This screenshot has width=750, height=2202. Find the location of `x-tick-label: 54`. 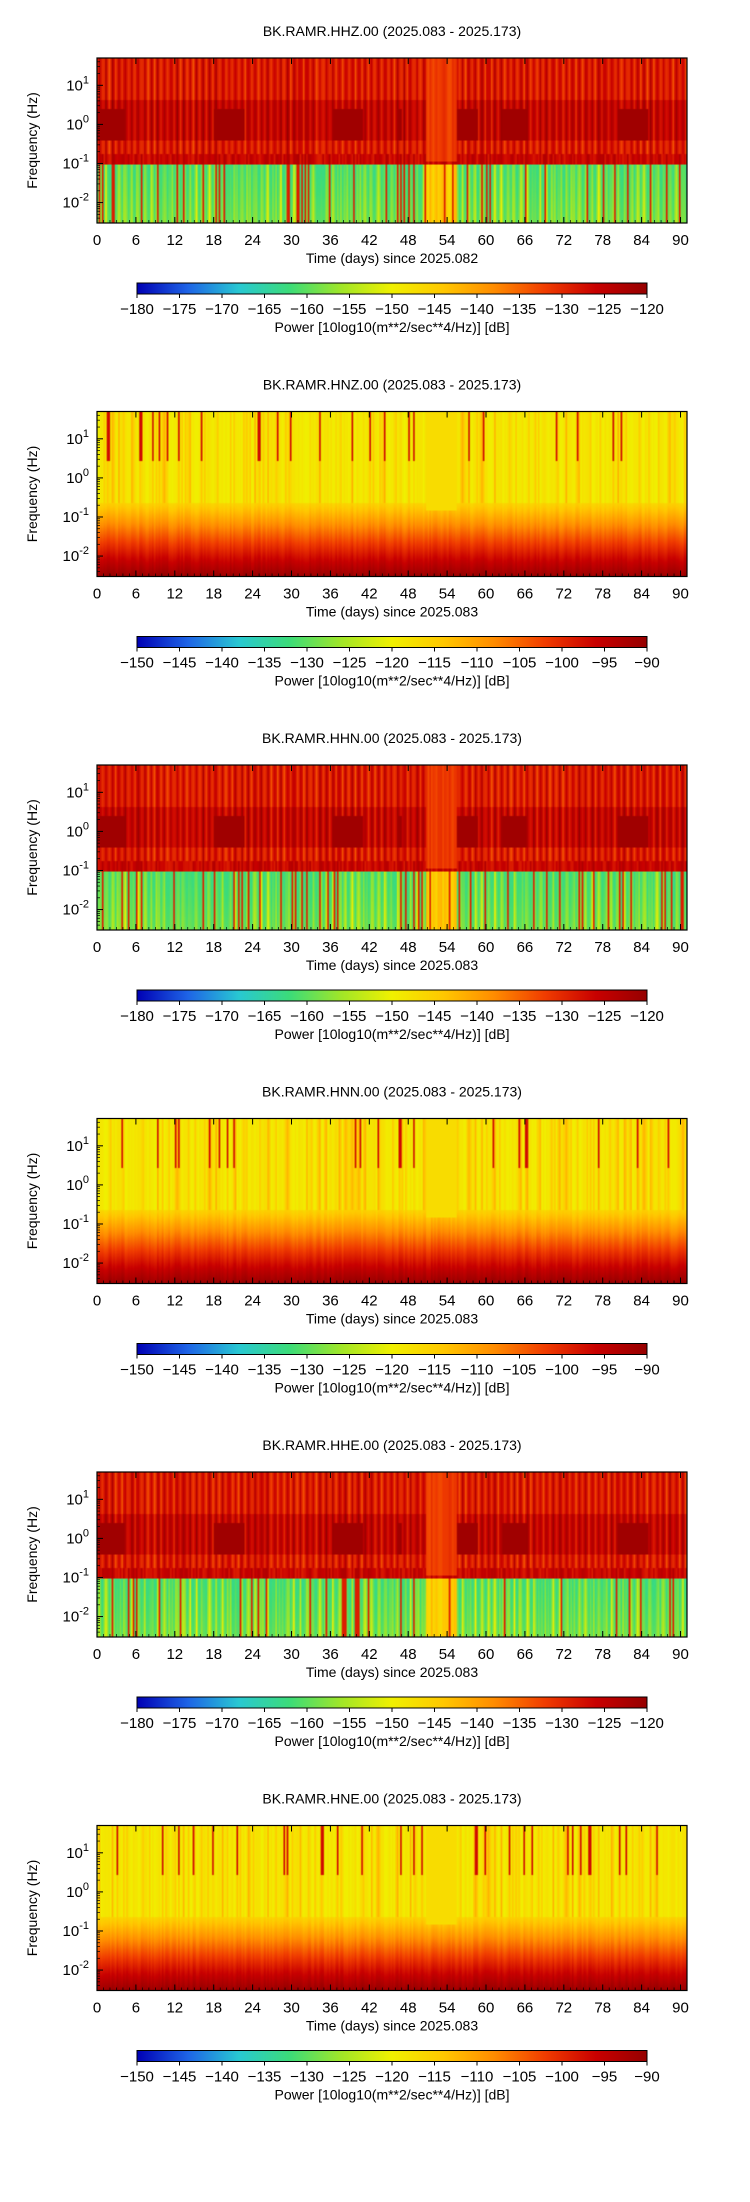

x-tick-label: 54 is located at coordinates (447, 1301).